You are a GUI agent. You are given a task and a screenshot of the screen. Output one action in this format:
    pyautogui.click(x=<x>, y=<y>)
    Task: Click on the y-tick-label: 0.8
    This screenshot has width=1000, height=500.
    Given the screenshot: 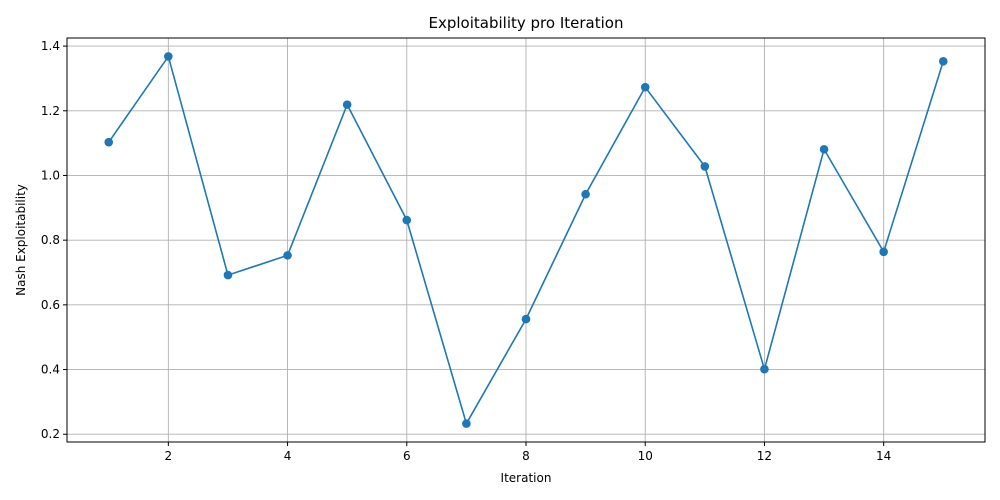 What is the action you would take?
    pyautogui.click(x=50, y=240)
    